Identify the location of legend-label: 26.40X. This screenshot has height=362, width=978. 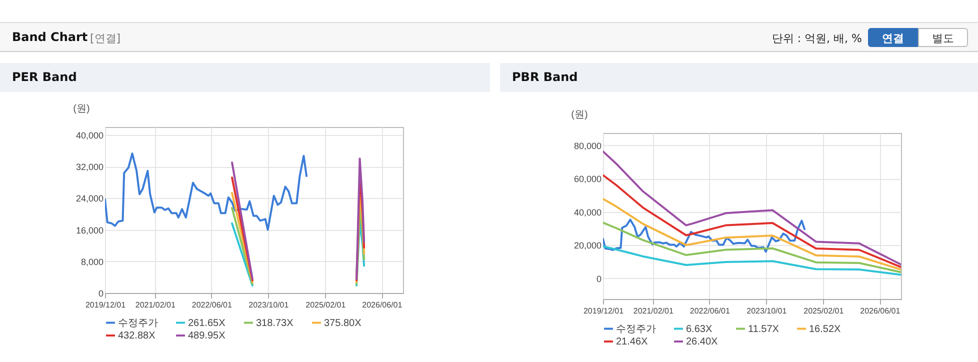
(702, 342).